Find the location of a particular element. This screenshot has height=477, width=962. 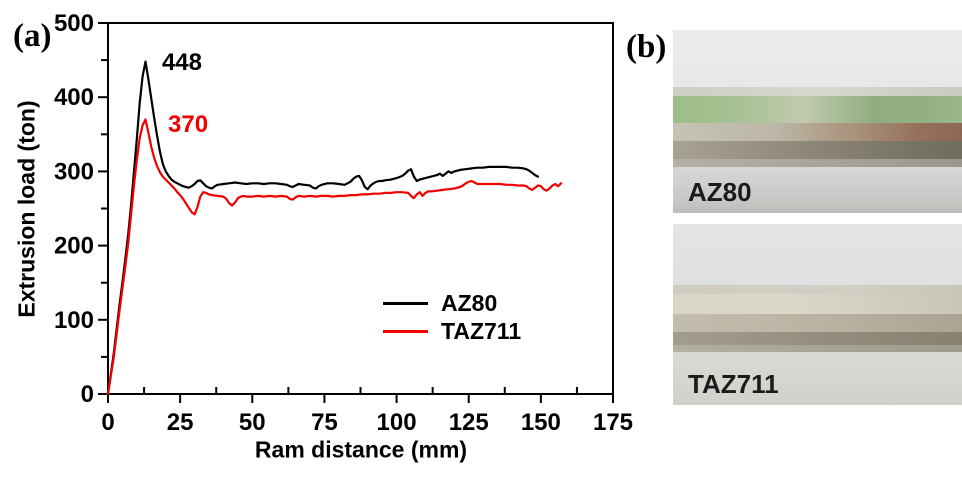

y-tick-label: 300 is located at coordinates (74, 171).